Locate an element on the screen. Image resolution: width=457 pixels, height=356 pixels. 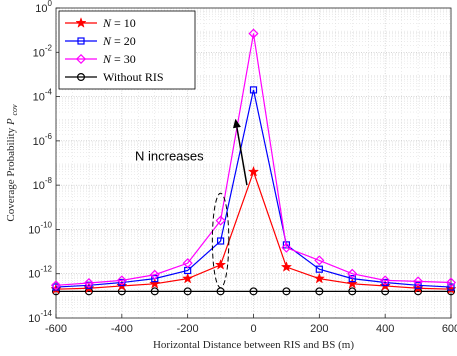
y-axis-label: Coverage Probability P cov is located at coordinates (12, 163).